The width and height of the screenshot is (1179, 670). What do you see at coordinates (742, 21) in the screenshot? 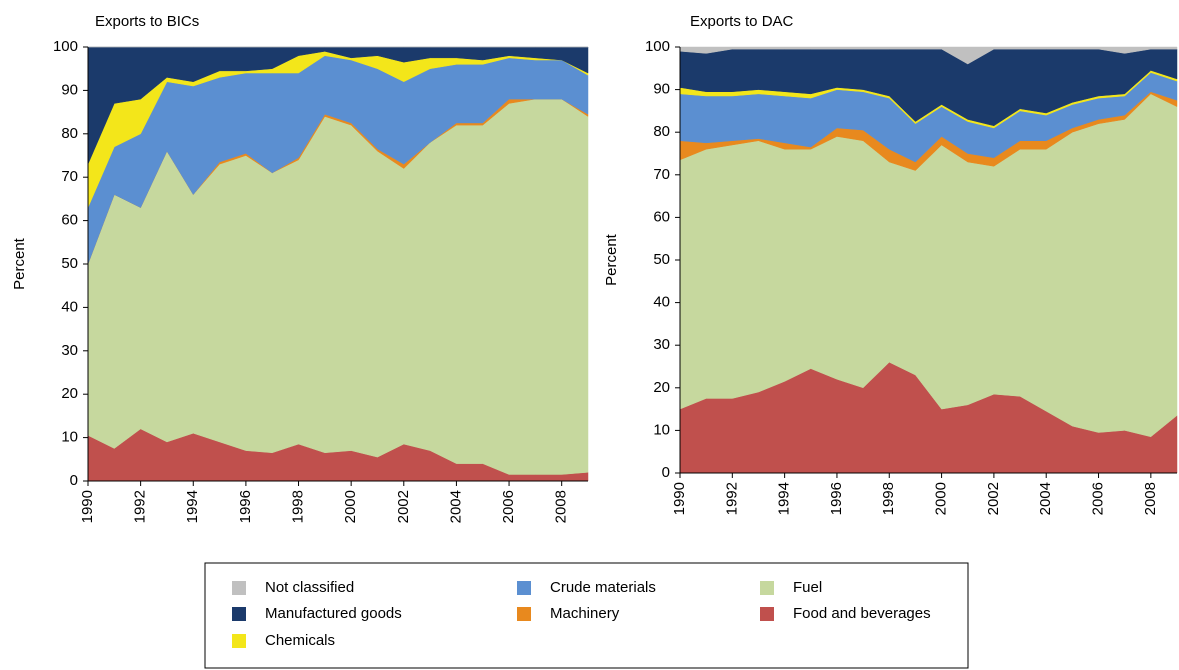
I see `chart-title: Exports to DAC` at bounding box center [742, 21].